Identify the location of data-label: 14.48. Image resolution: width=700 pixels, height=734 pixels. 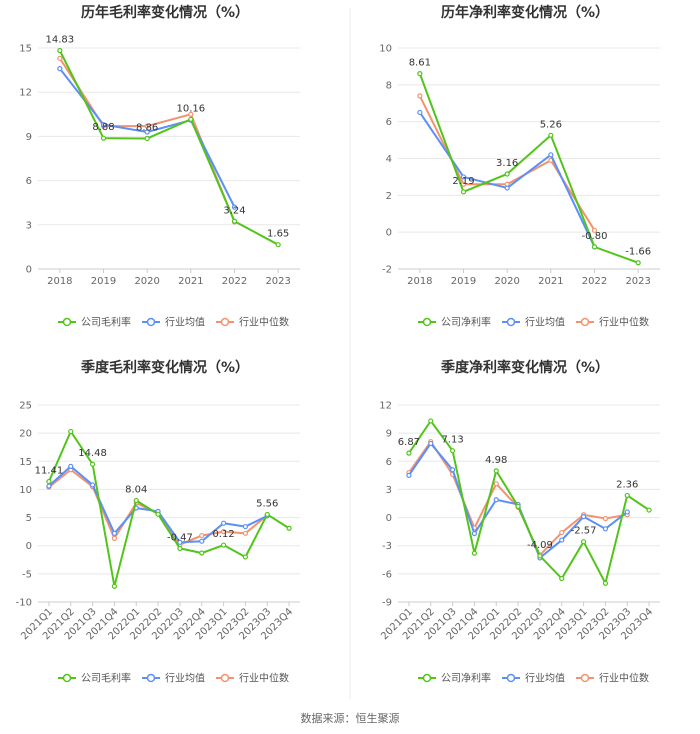
(92, 453).